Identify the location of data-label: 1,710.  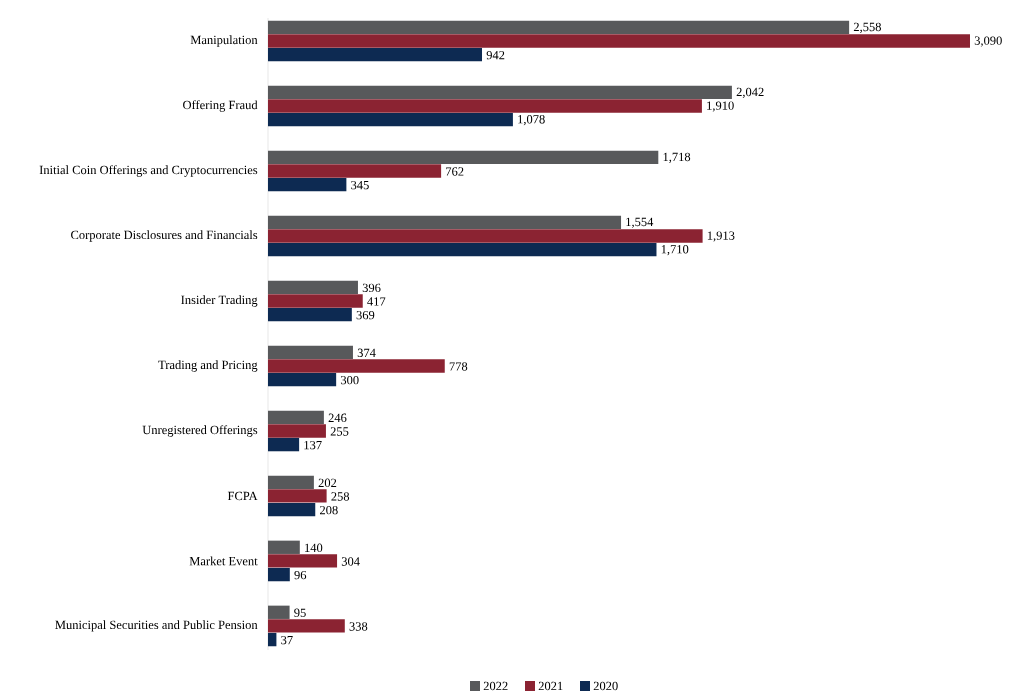
(675, 250).